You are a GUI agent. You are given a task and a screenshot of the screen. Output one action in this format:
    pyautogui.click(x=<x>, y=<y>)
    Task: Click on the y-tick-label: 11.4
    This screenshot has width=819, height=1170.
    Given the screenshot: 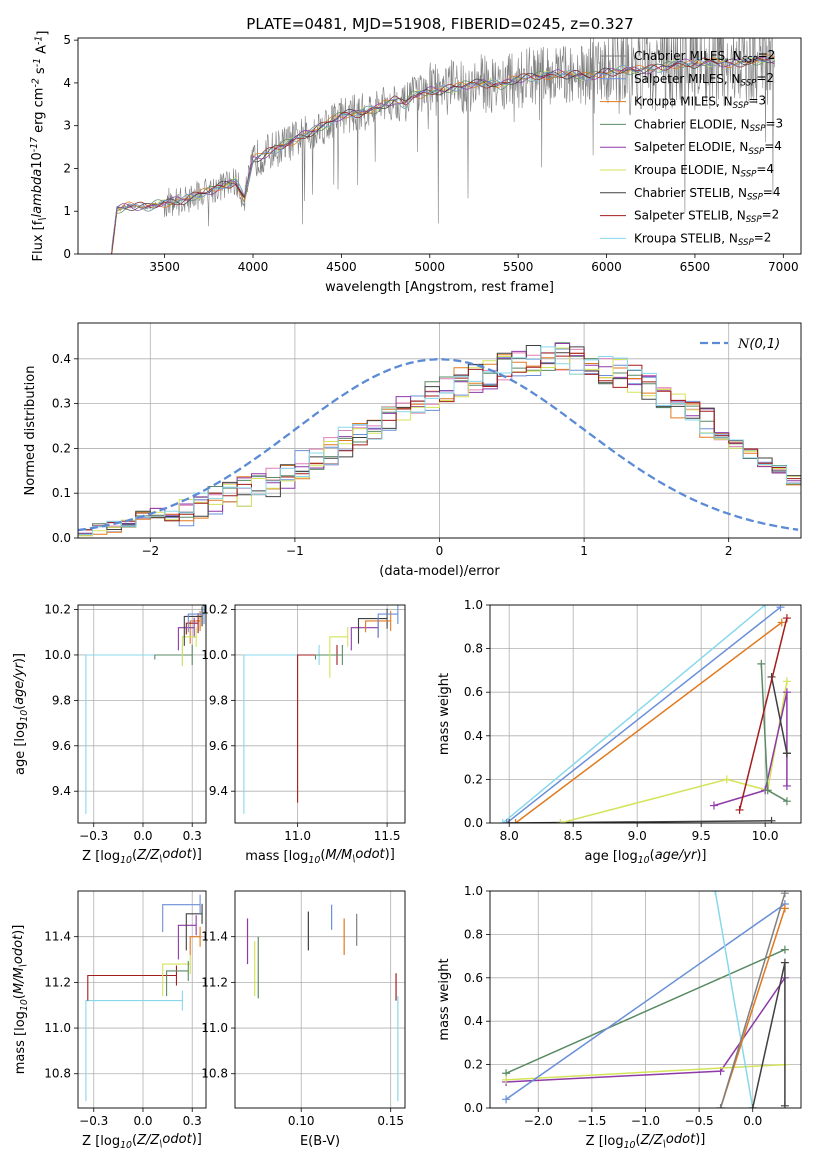 What is the action you would take?
    pyautogui.click(x=57, y=937)
    